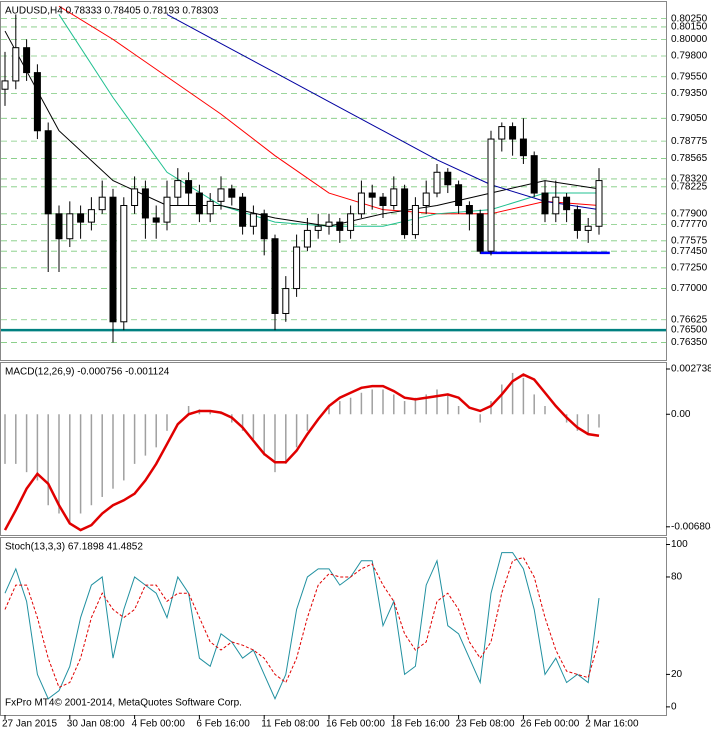 The image size is (711, 732). I want to click on x-tick-label: 6 Feb 16:00, so click(223, 724).